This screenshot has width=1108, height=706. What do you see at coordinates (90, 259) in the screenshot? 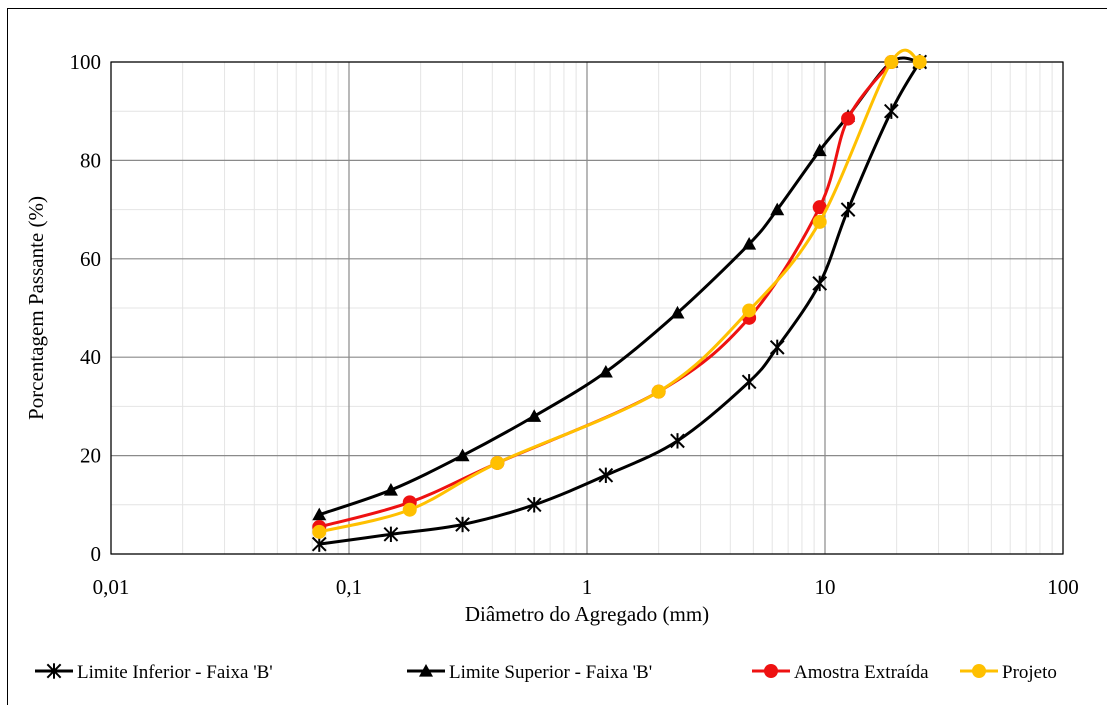
I see `y-tick-label: 60` at bounding box center [90, 259].